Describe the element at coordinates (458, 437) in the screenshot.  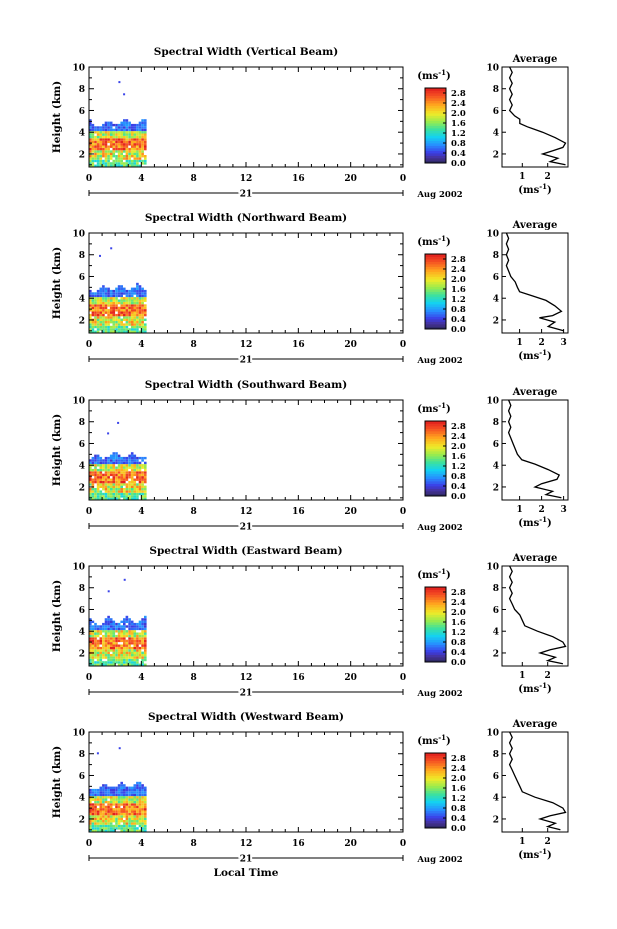
I see `colorbar-tick-label: 2.4` at that location.